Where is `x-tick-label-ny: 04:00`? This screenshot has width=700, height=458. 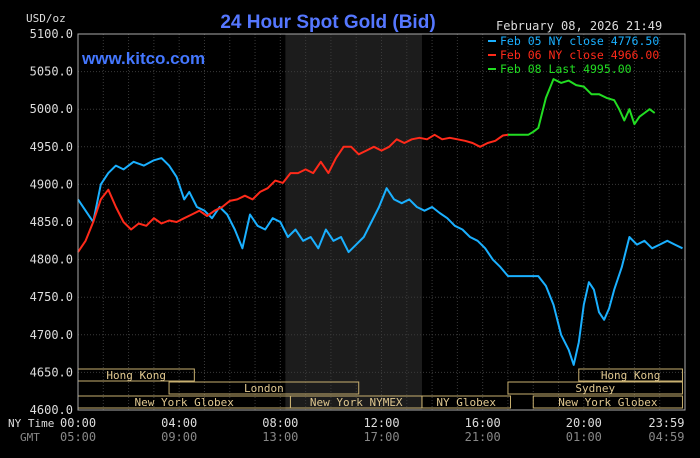
x-tick-label-ny: 04:00 is located at coordinates (179, 423).